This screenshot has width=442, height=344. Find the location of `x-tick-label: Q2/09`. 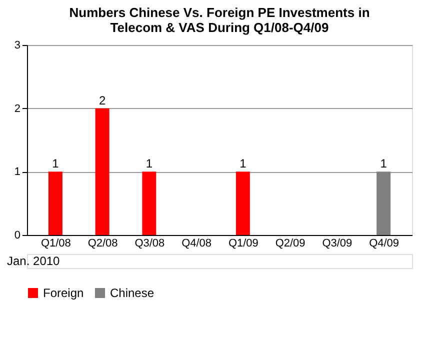

x-tick-label: Q2/09 is located at coordinates (290, 244).